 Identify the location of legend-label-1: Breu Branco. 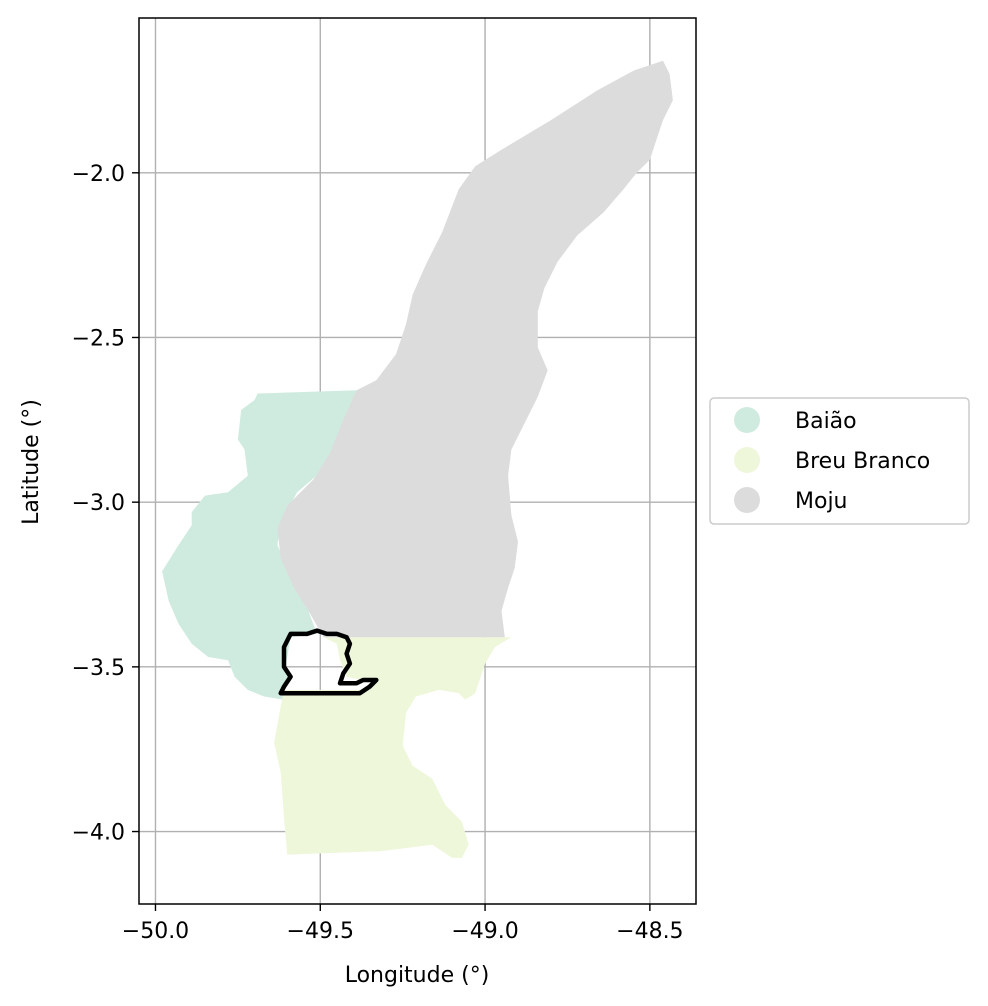
(862, 461).